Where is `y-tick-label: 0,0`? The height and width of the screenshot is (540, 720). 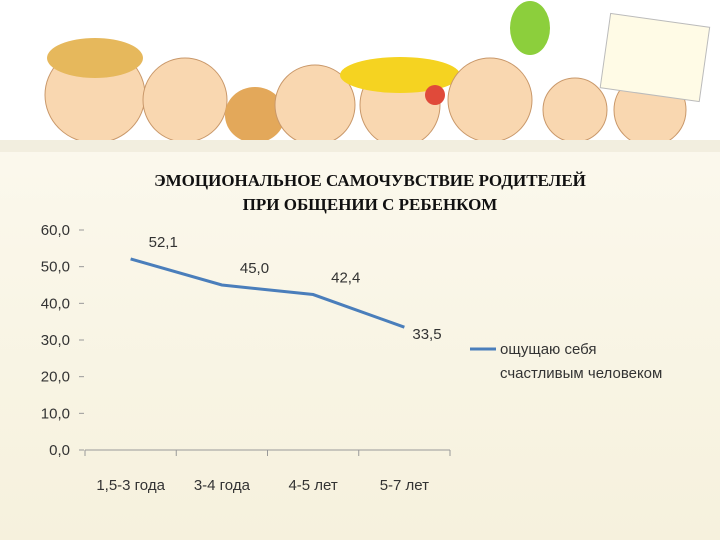 y-tick-label: 0,0 is located at coordinates (59, 450).